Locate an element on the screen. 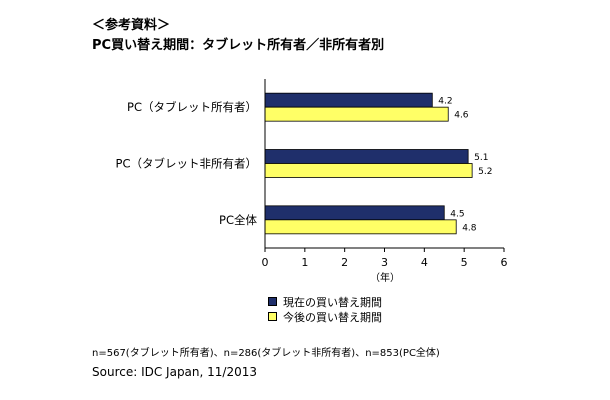 The image size is (610, 400). data-label: 5.1 is located at coordinates (481, 158).